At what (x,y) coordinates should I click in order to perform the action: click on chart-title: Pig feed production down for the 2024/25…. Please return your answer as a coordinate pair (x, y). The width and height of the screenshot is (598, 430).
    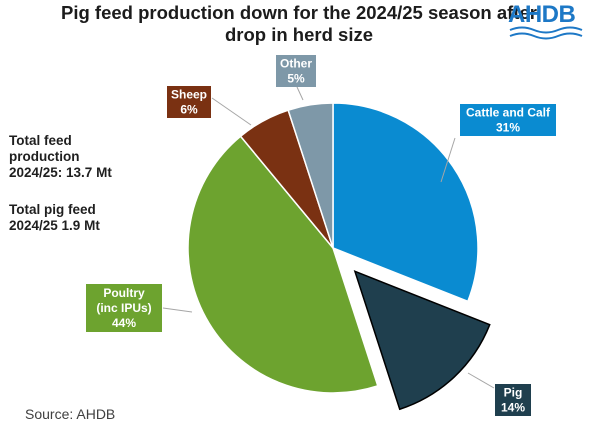
    Looking at the image, I should click on (299, 24).